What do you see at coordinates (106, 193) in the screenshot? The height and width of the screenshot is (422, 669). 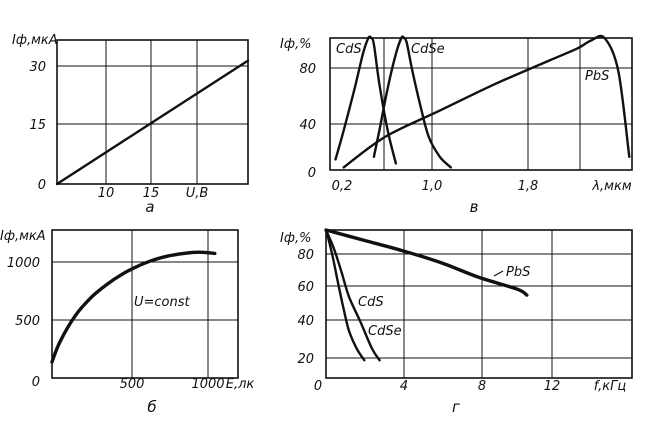 I see `x-tick-label: 10` at bounding box center [106, 193].